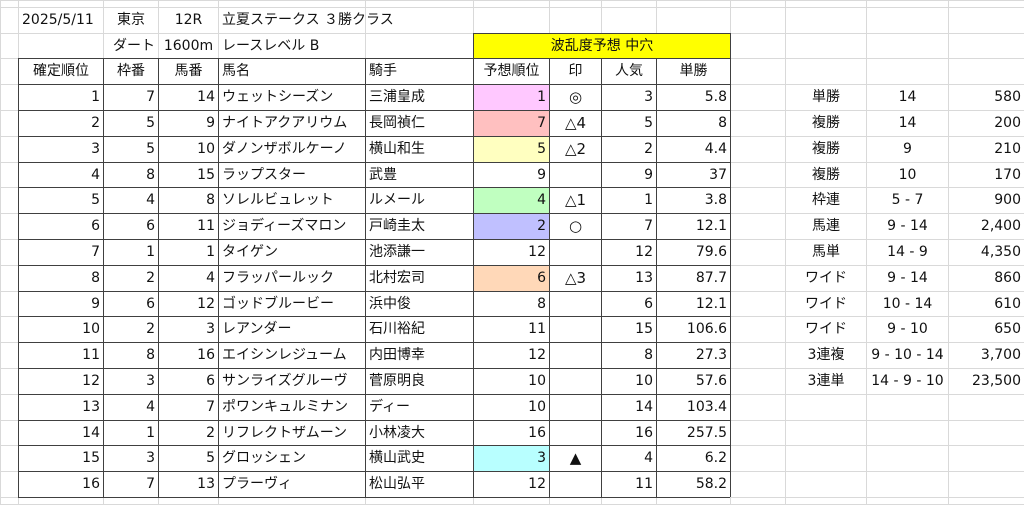 The image size is (1024, 505). Describe the element at coordinates (575, 123) in the screenshot. I see `table-cell-mark: △4` at that location.